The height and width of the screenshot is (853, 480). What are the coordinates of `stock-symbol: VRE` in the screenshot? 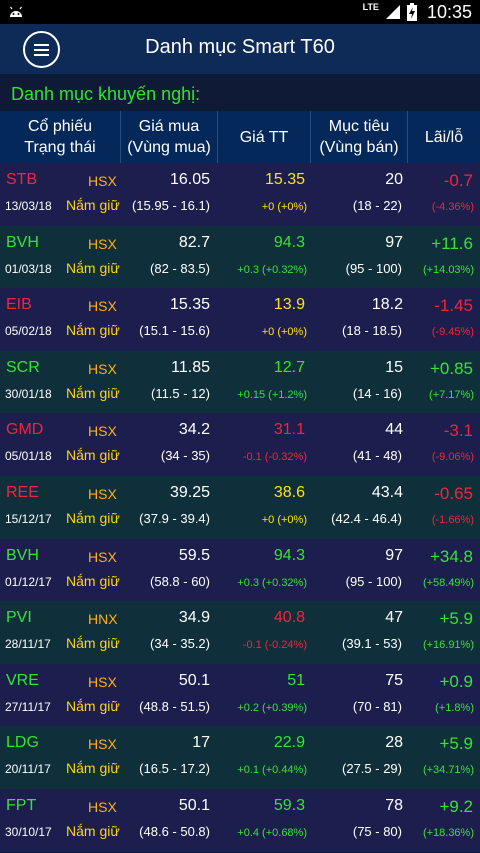 It's located at (22, 680).